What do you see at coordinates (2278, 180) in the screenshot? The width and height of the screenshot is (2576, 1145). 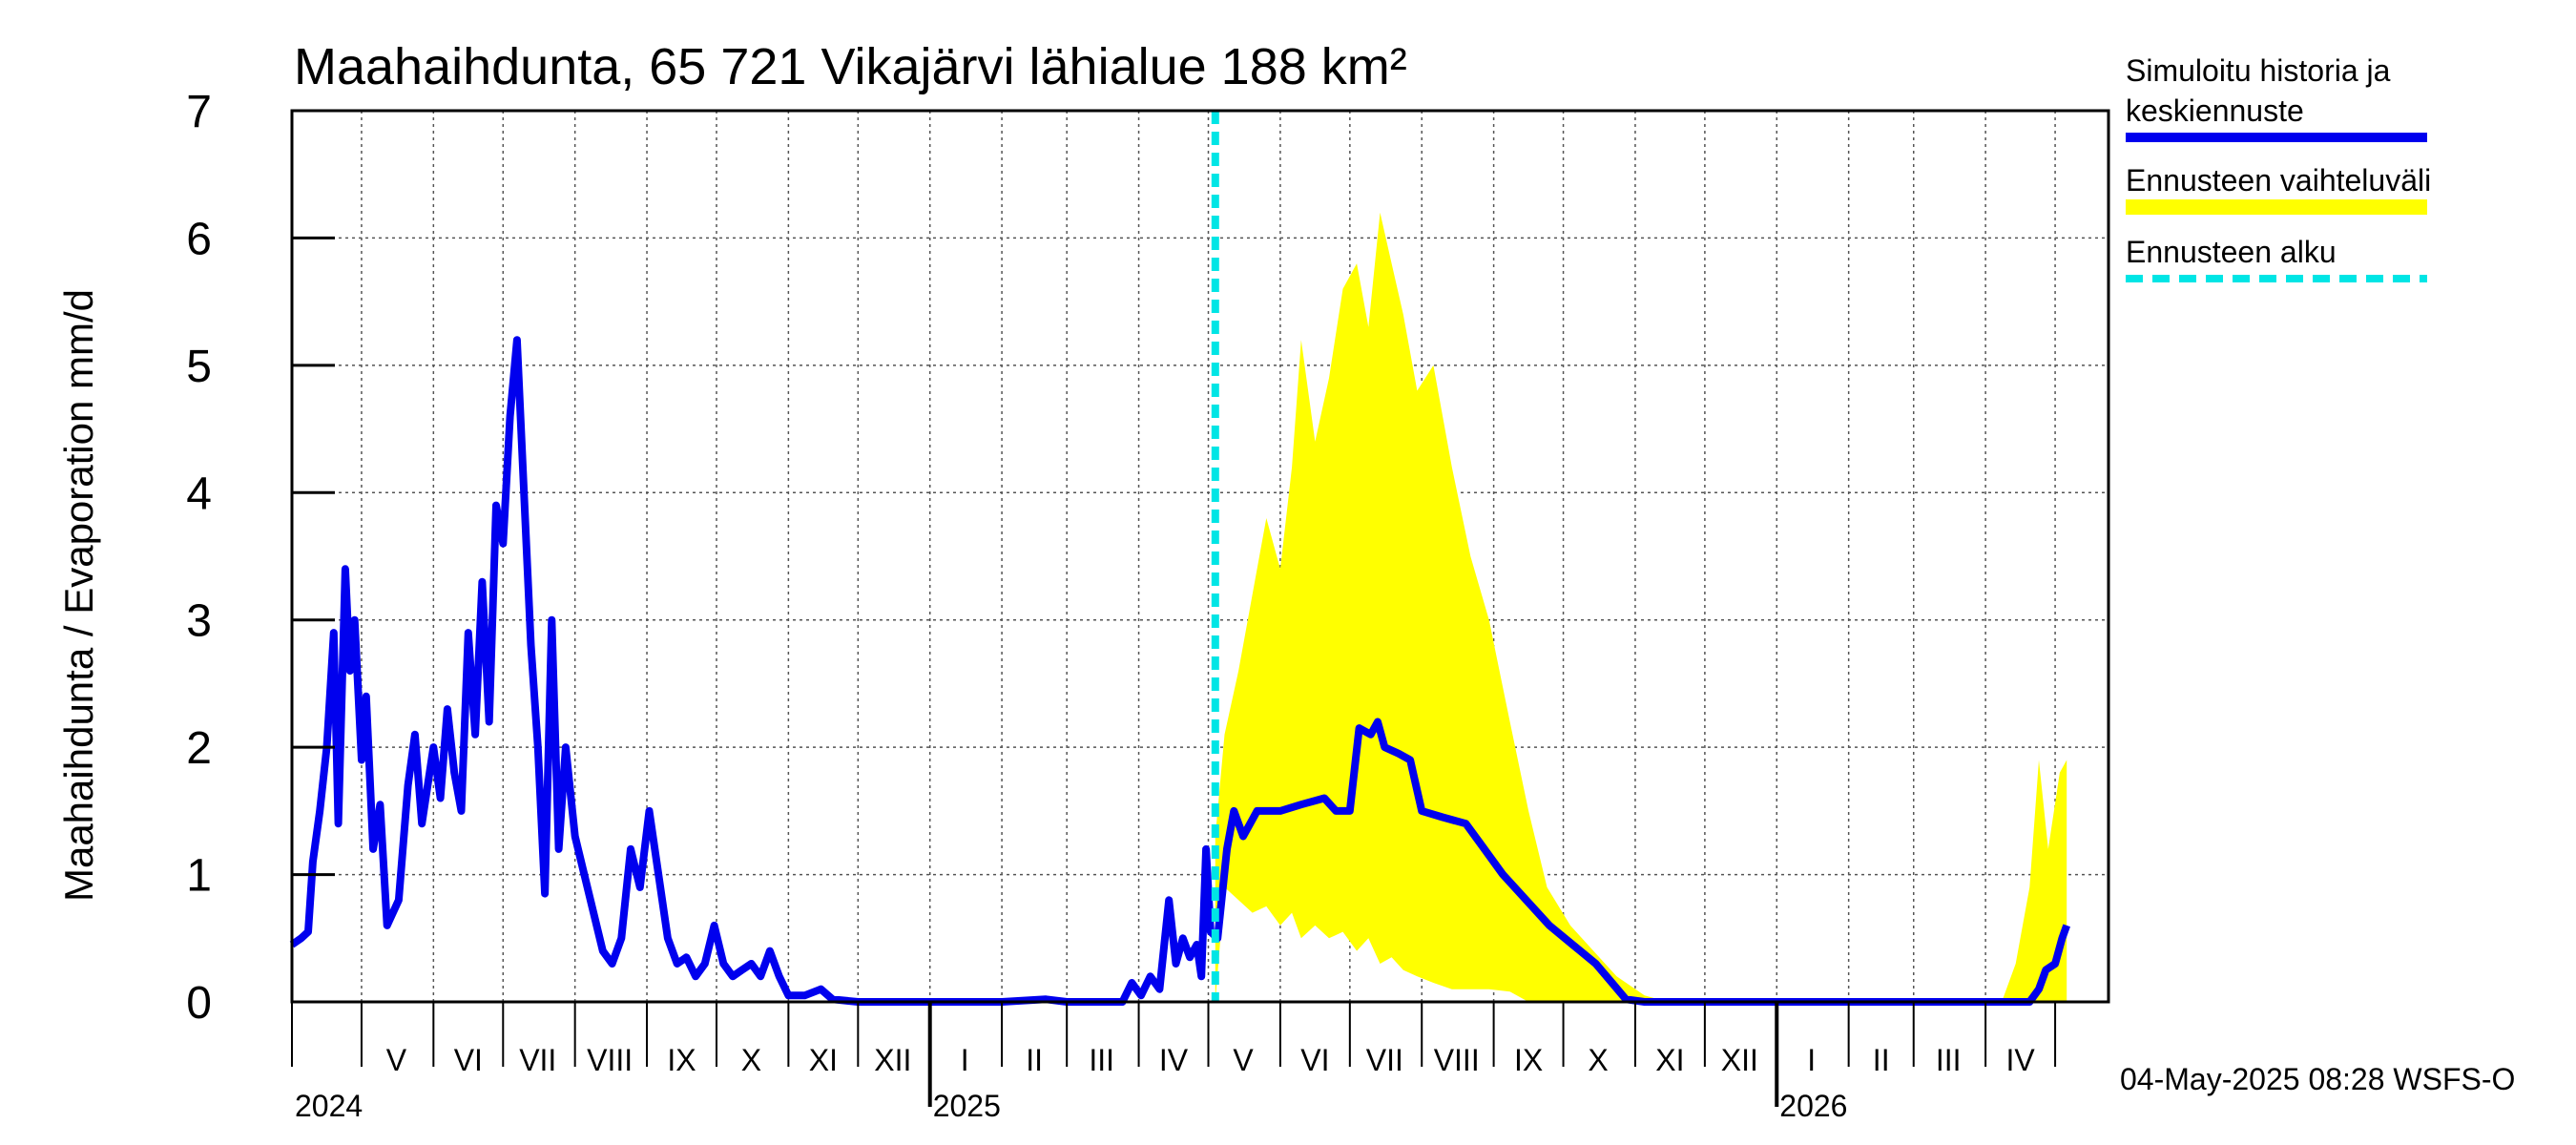 I see `legend-range-label: Ennusteen vaihteluväli` at bounding box center [2278, 180].